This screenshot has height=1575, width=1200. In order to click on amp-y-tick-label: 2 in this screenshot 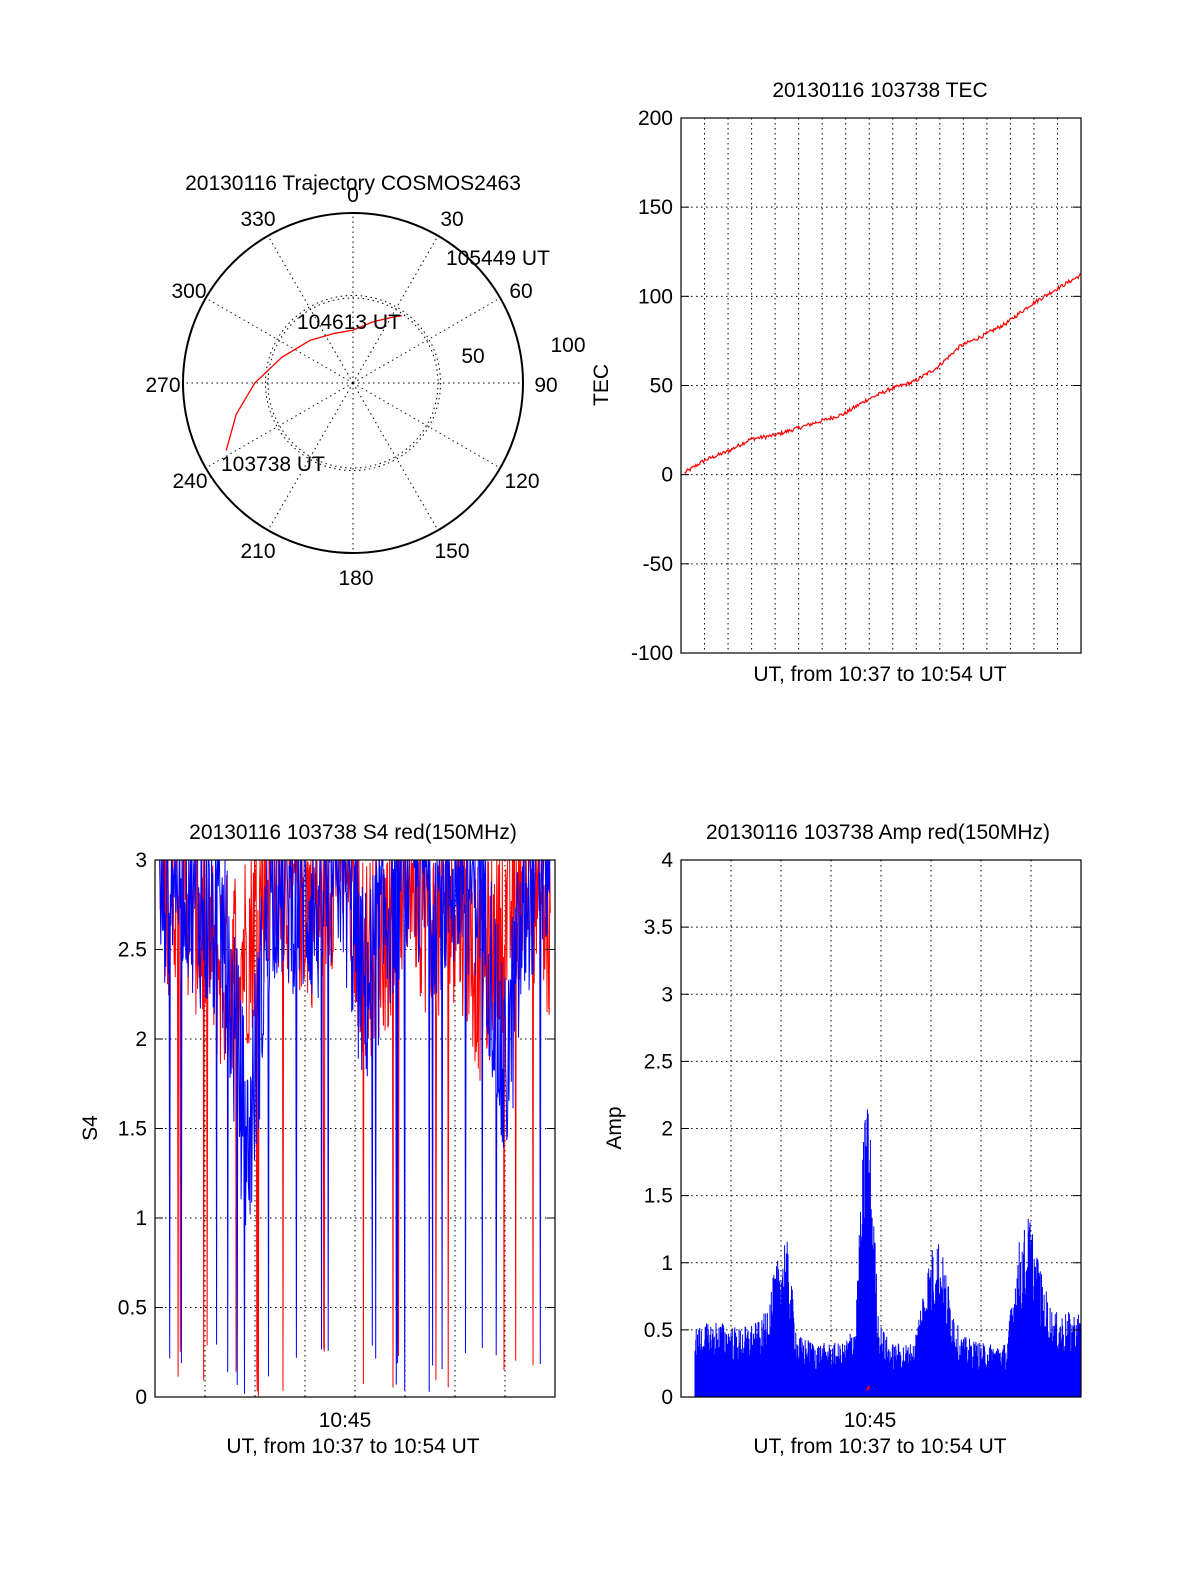, I will do `click(667, 1129)`.